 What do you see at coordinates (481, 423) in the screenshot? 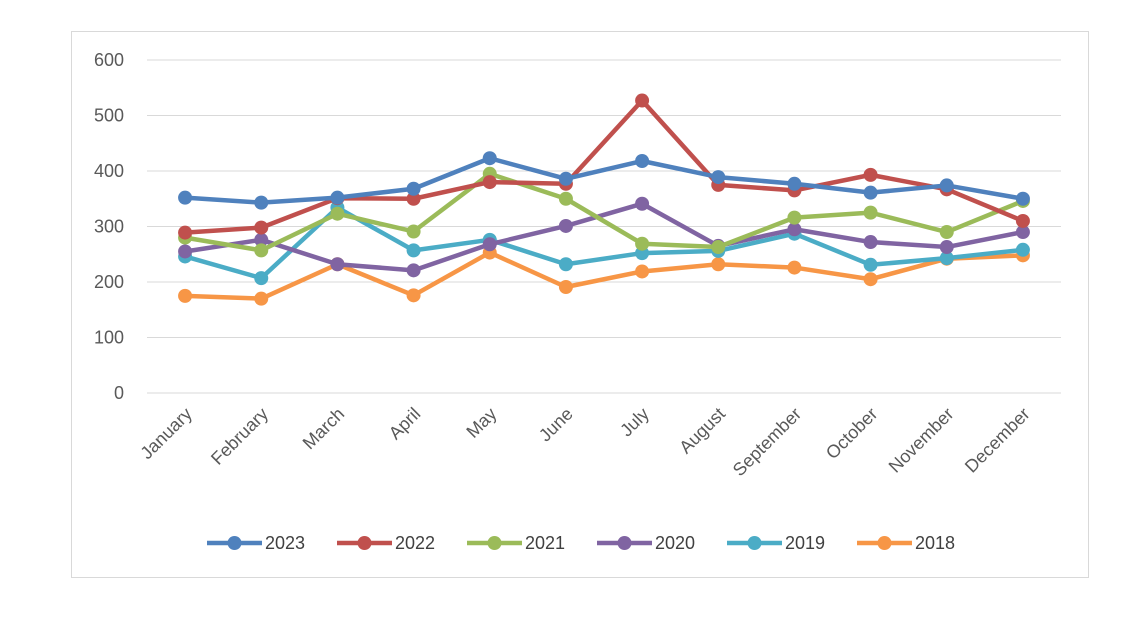
I see `x-tick-label: May` at bounding box center [481, 423].